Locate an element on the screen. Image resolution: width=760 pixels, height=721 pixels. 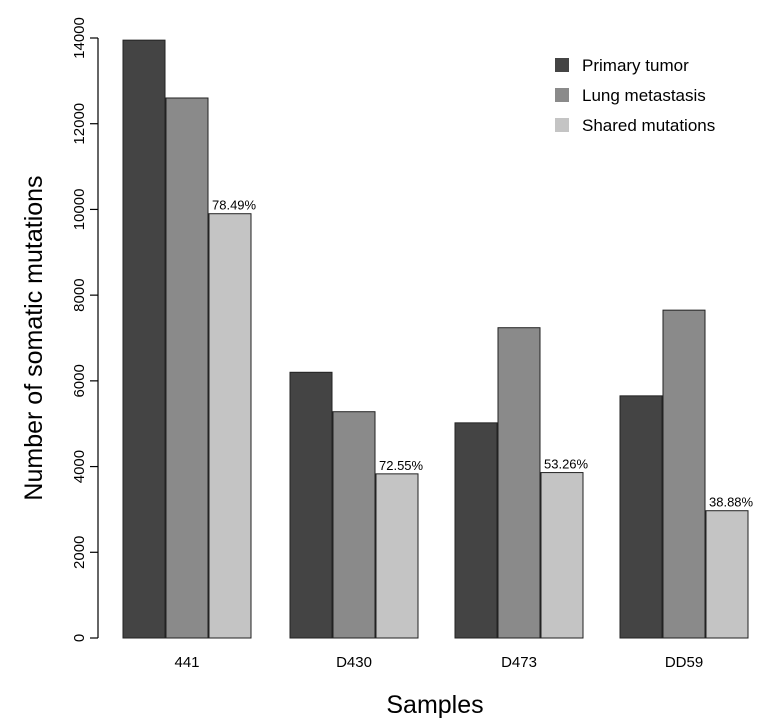
x-tick-label: D473 is located at coordinates (519, 662).